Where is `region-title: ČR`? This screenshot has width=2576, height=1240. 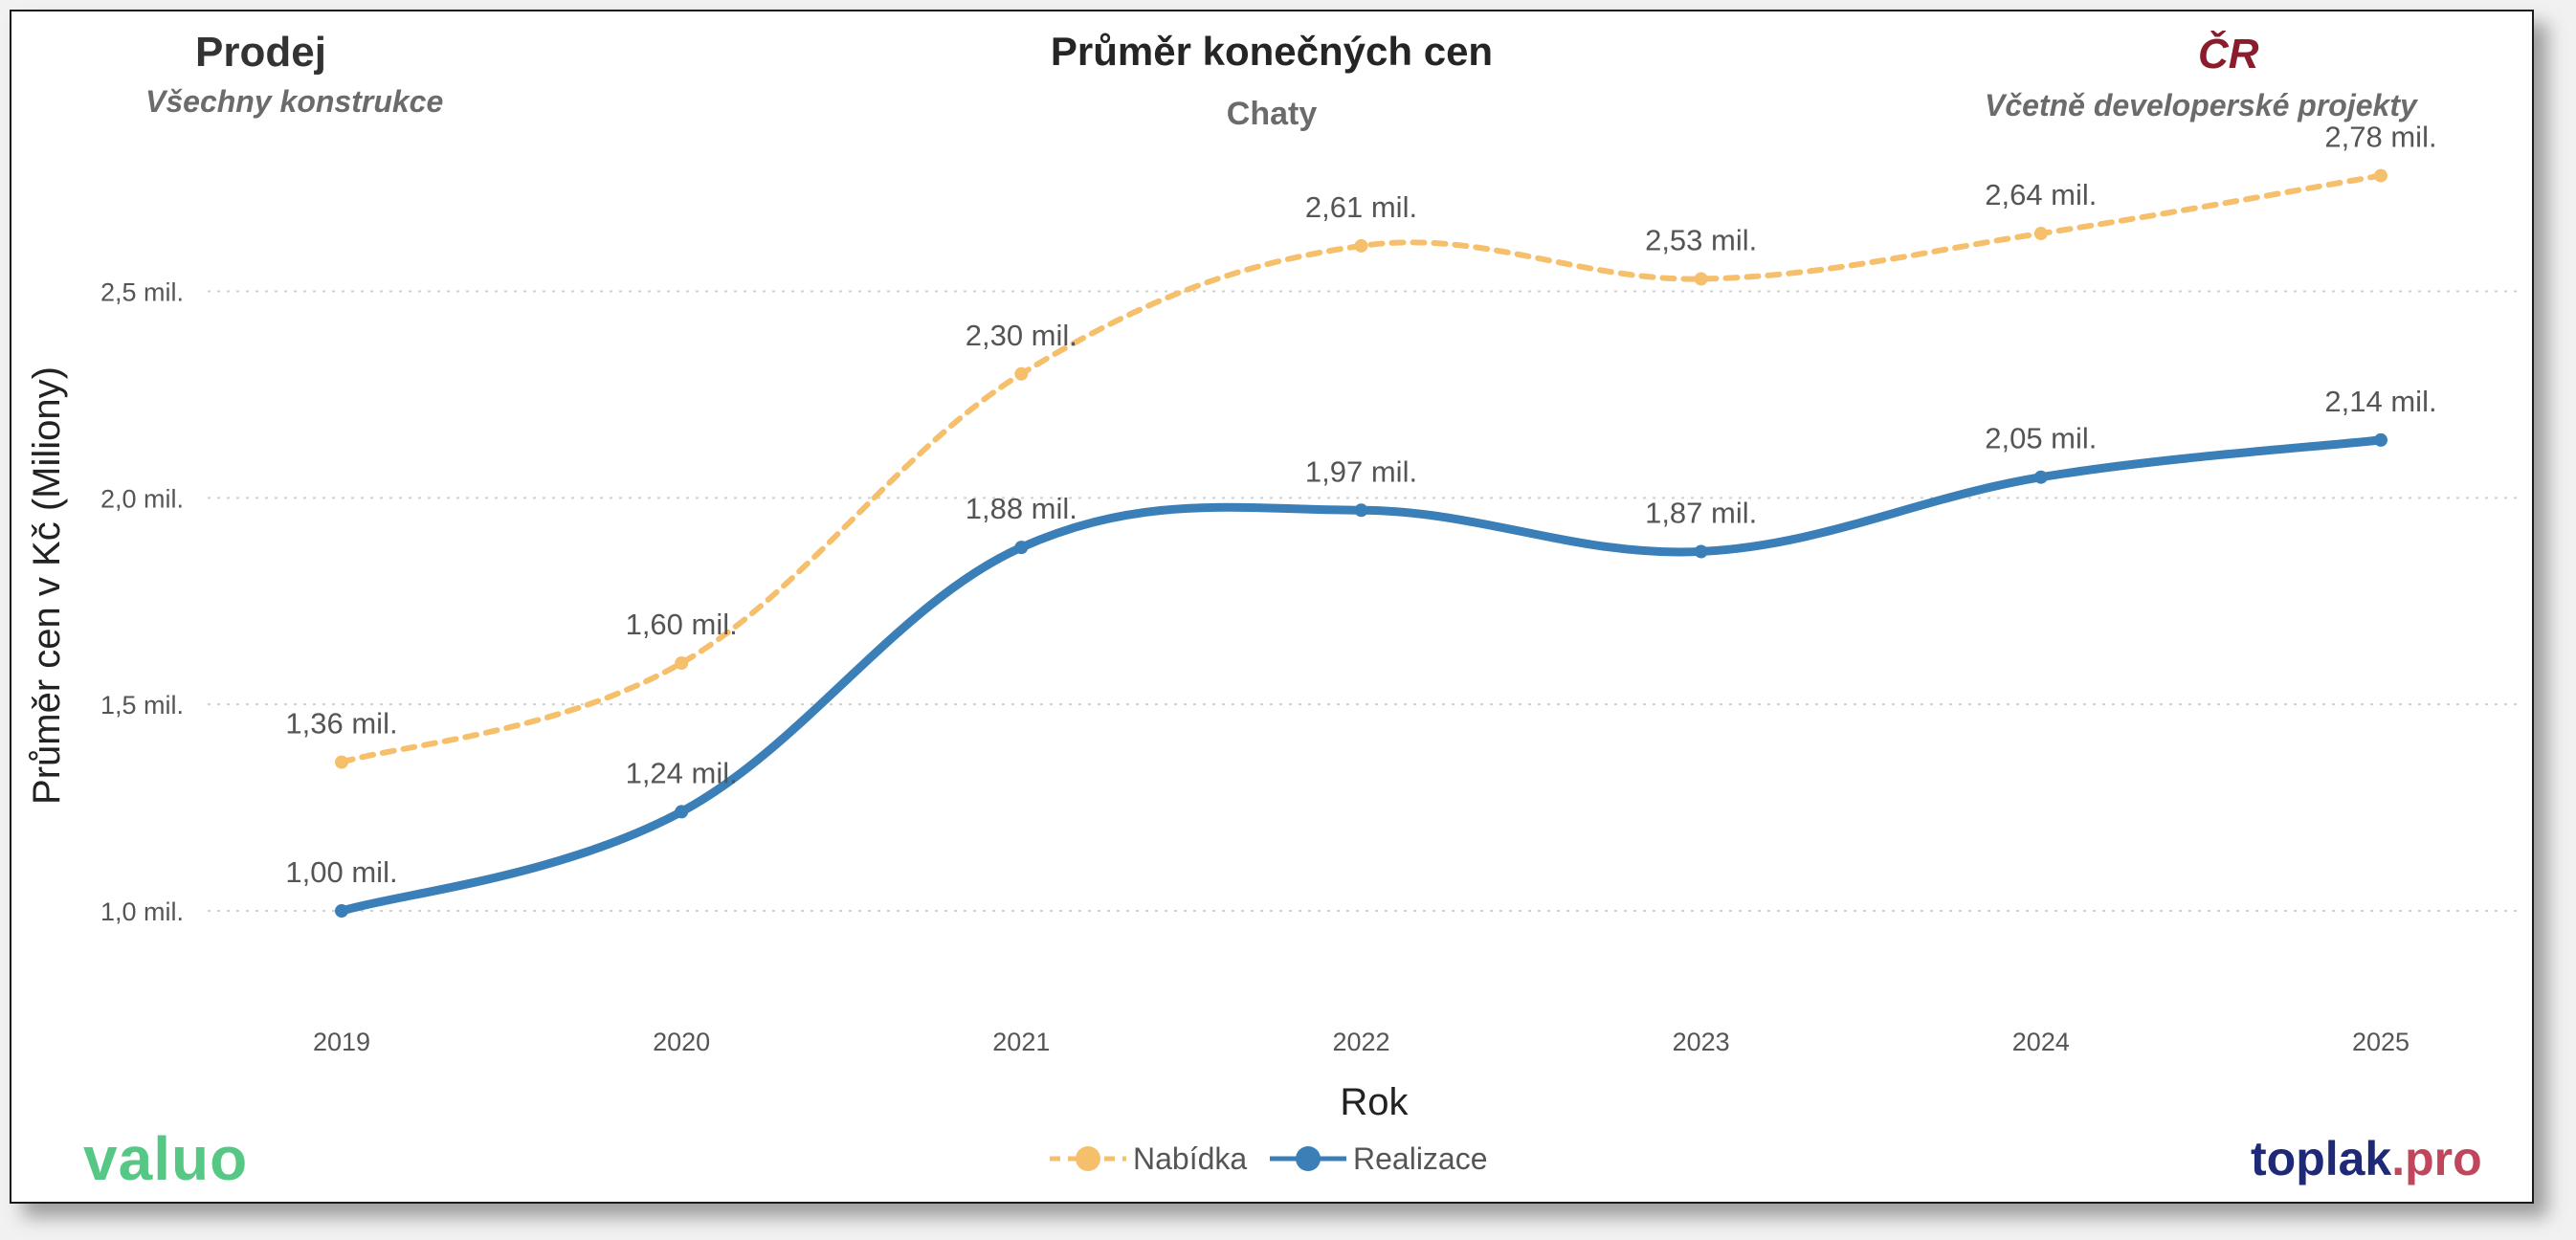
region-title: ČR is located at coordinates (2228, 54).